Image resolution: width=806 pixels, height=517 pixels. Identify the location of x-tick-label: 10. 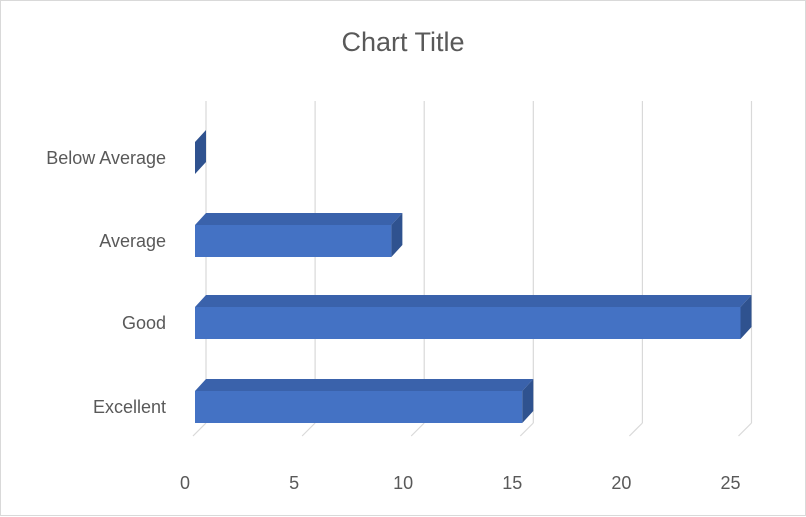
(403, 483).